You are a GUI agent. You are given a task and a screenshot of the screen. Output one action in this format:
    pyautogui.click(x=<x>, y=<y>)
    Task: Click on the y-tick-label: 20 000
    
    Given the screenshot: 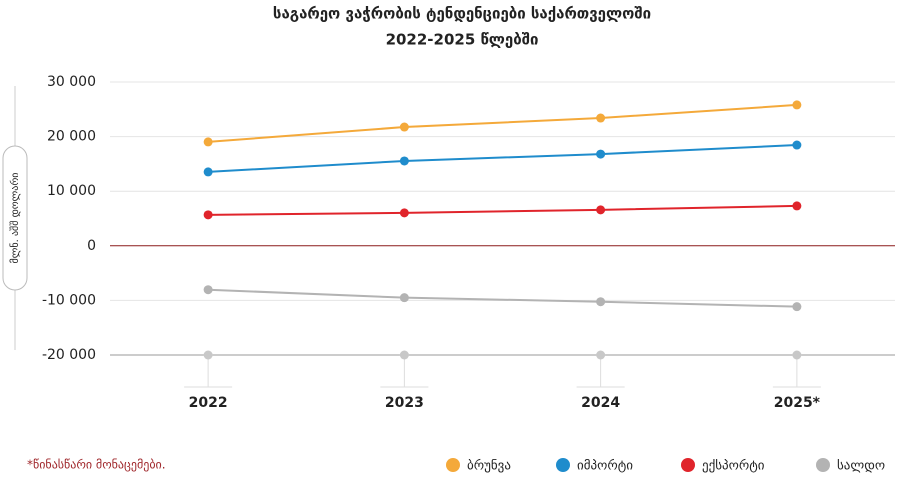 What is the action you would take?
    pyautogui.click(x=71, y=137)
    